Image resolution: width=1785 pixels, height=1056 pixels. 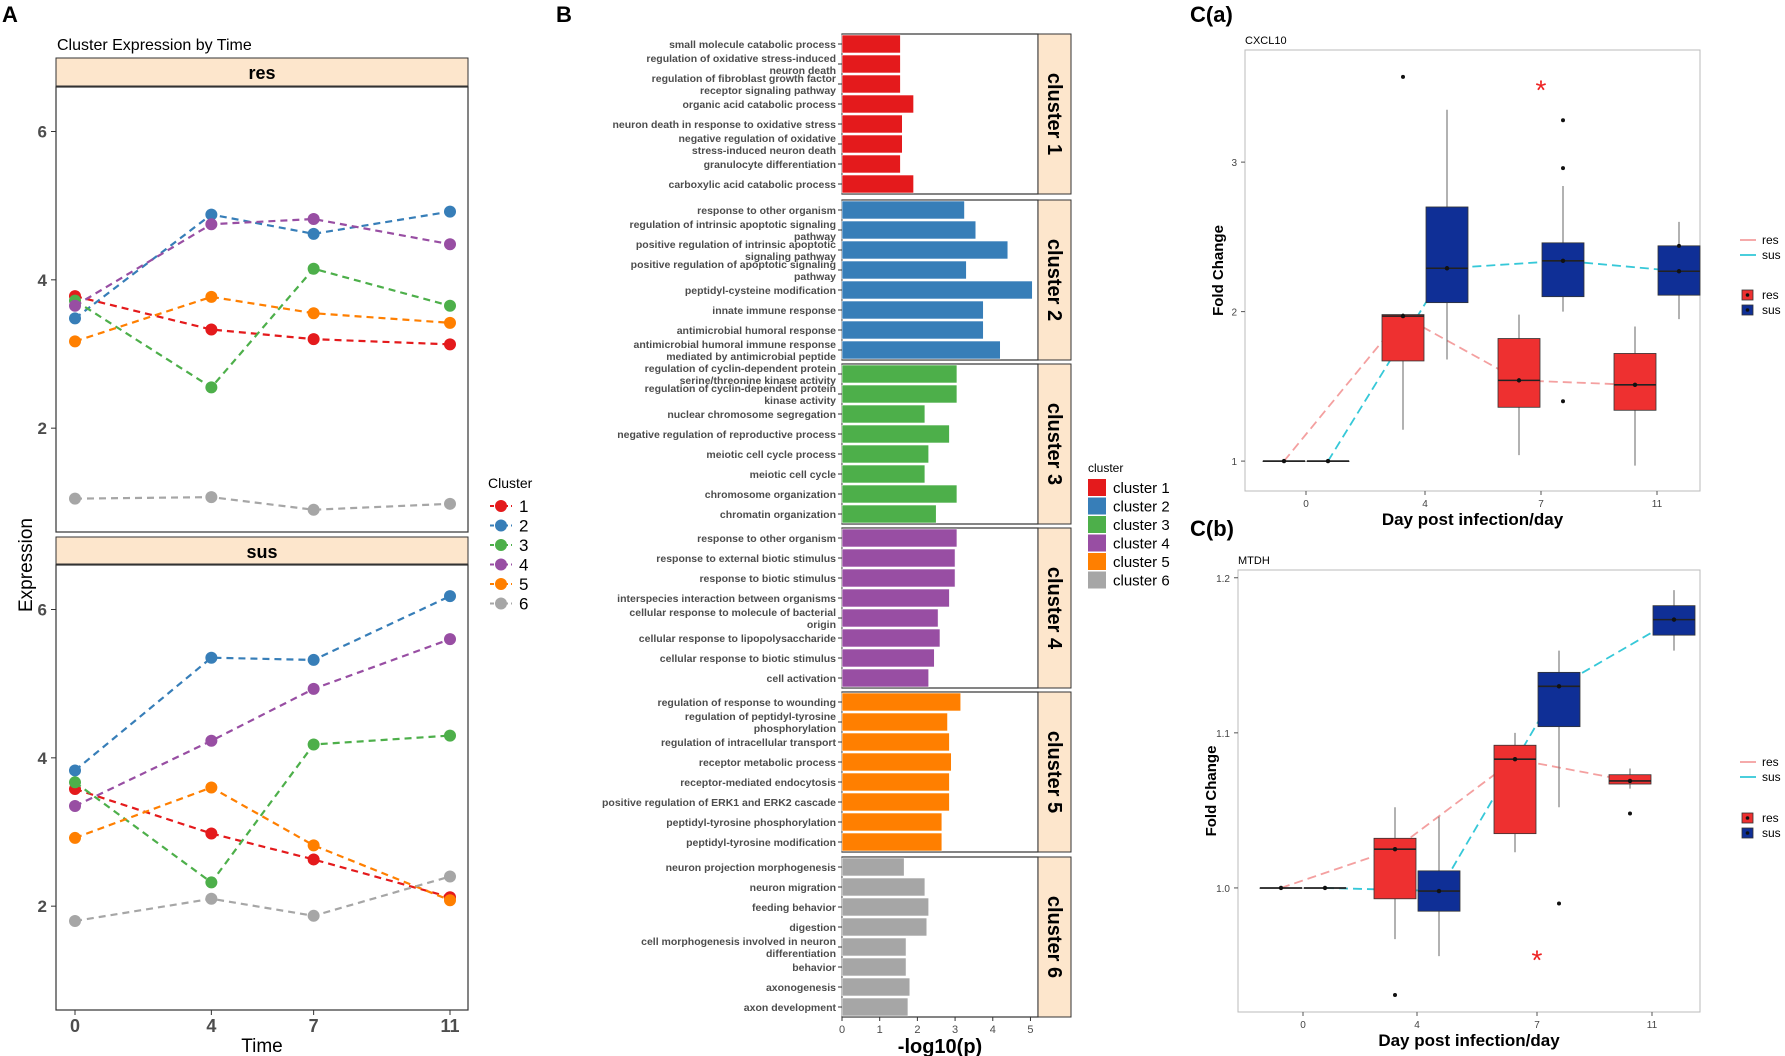 I want to click on y-tick-label: 1.0, so click(x=1223, y=889).